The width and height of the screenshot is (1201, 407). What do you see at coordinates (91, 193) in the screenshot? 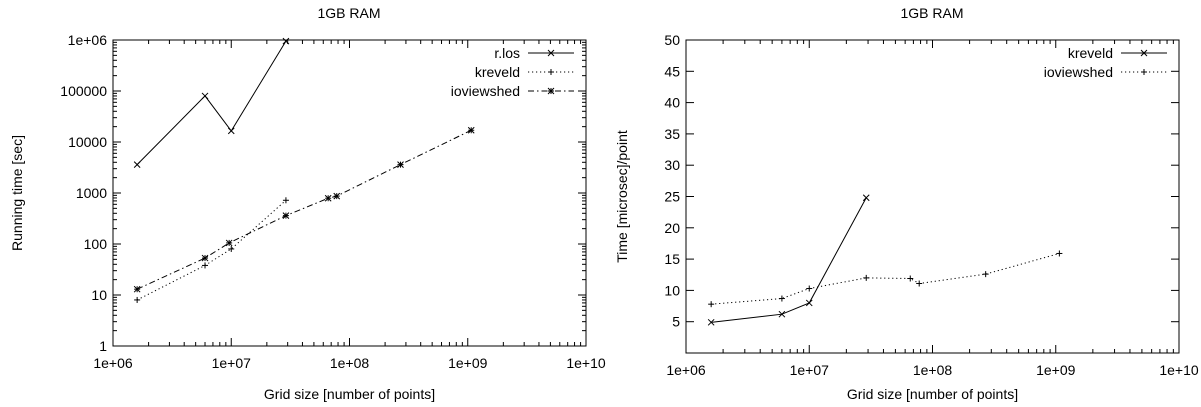
I see `y-tick-label: 1000` at bounding box center [91, 193].